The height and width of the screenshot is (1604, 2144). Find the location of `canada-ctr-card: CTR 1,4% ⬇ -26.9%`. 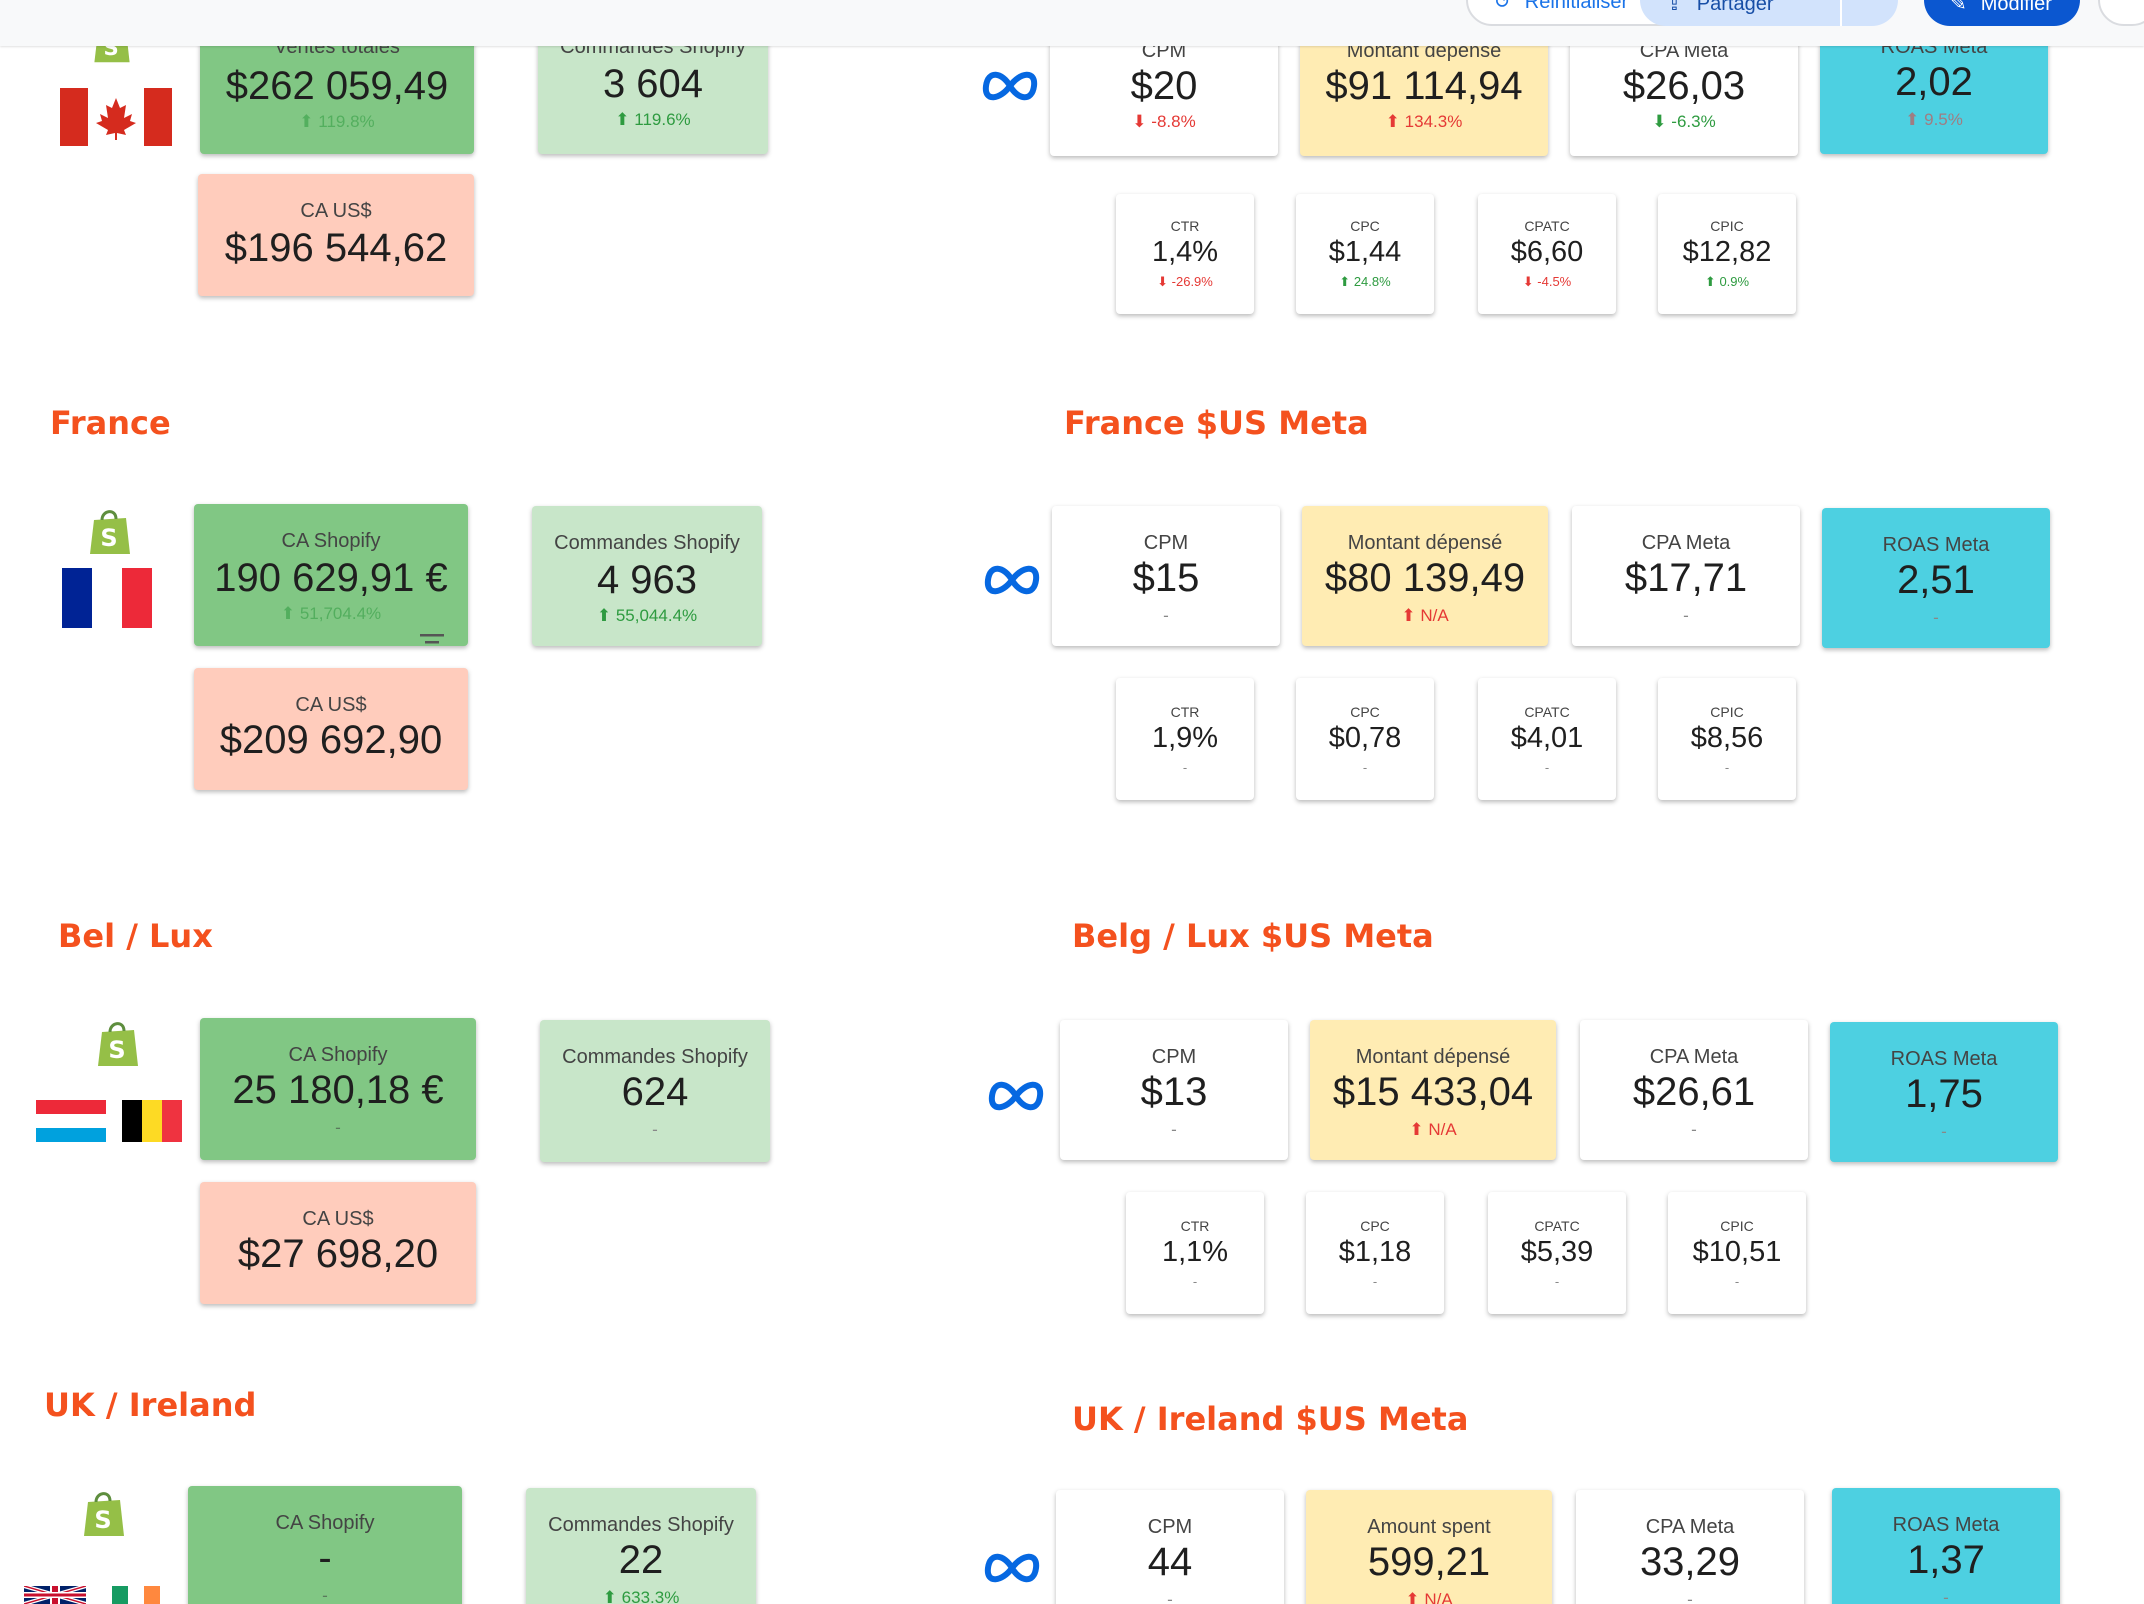

canada-ctr-card: CTR 1,4% ⬇ -26.9% is located at coordinates (1185, 254).